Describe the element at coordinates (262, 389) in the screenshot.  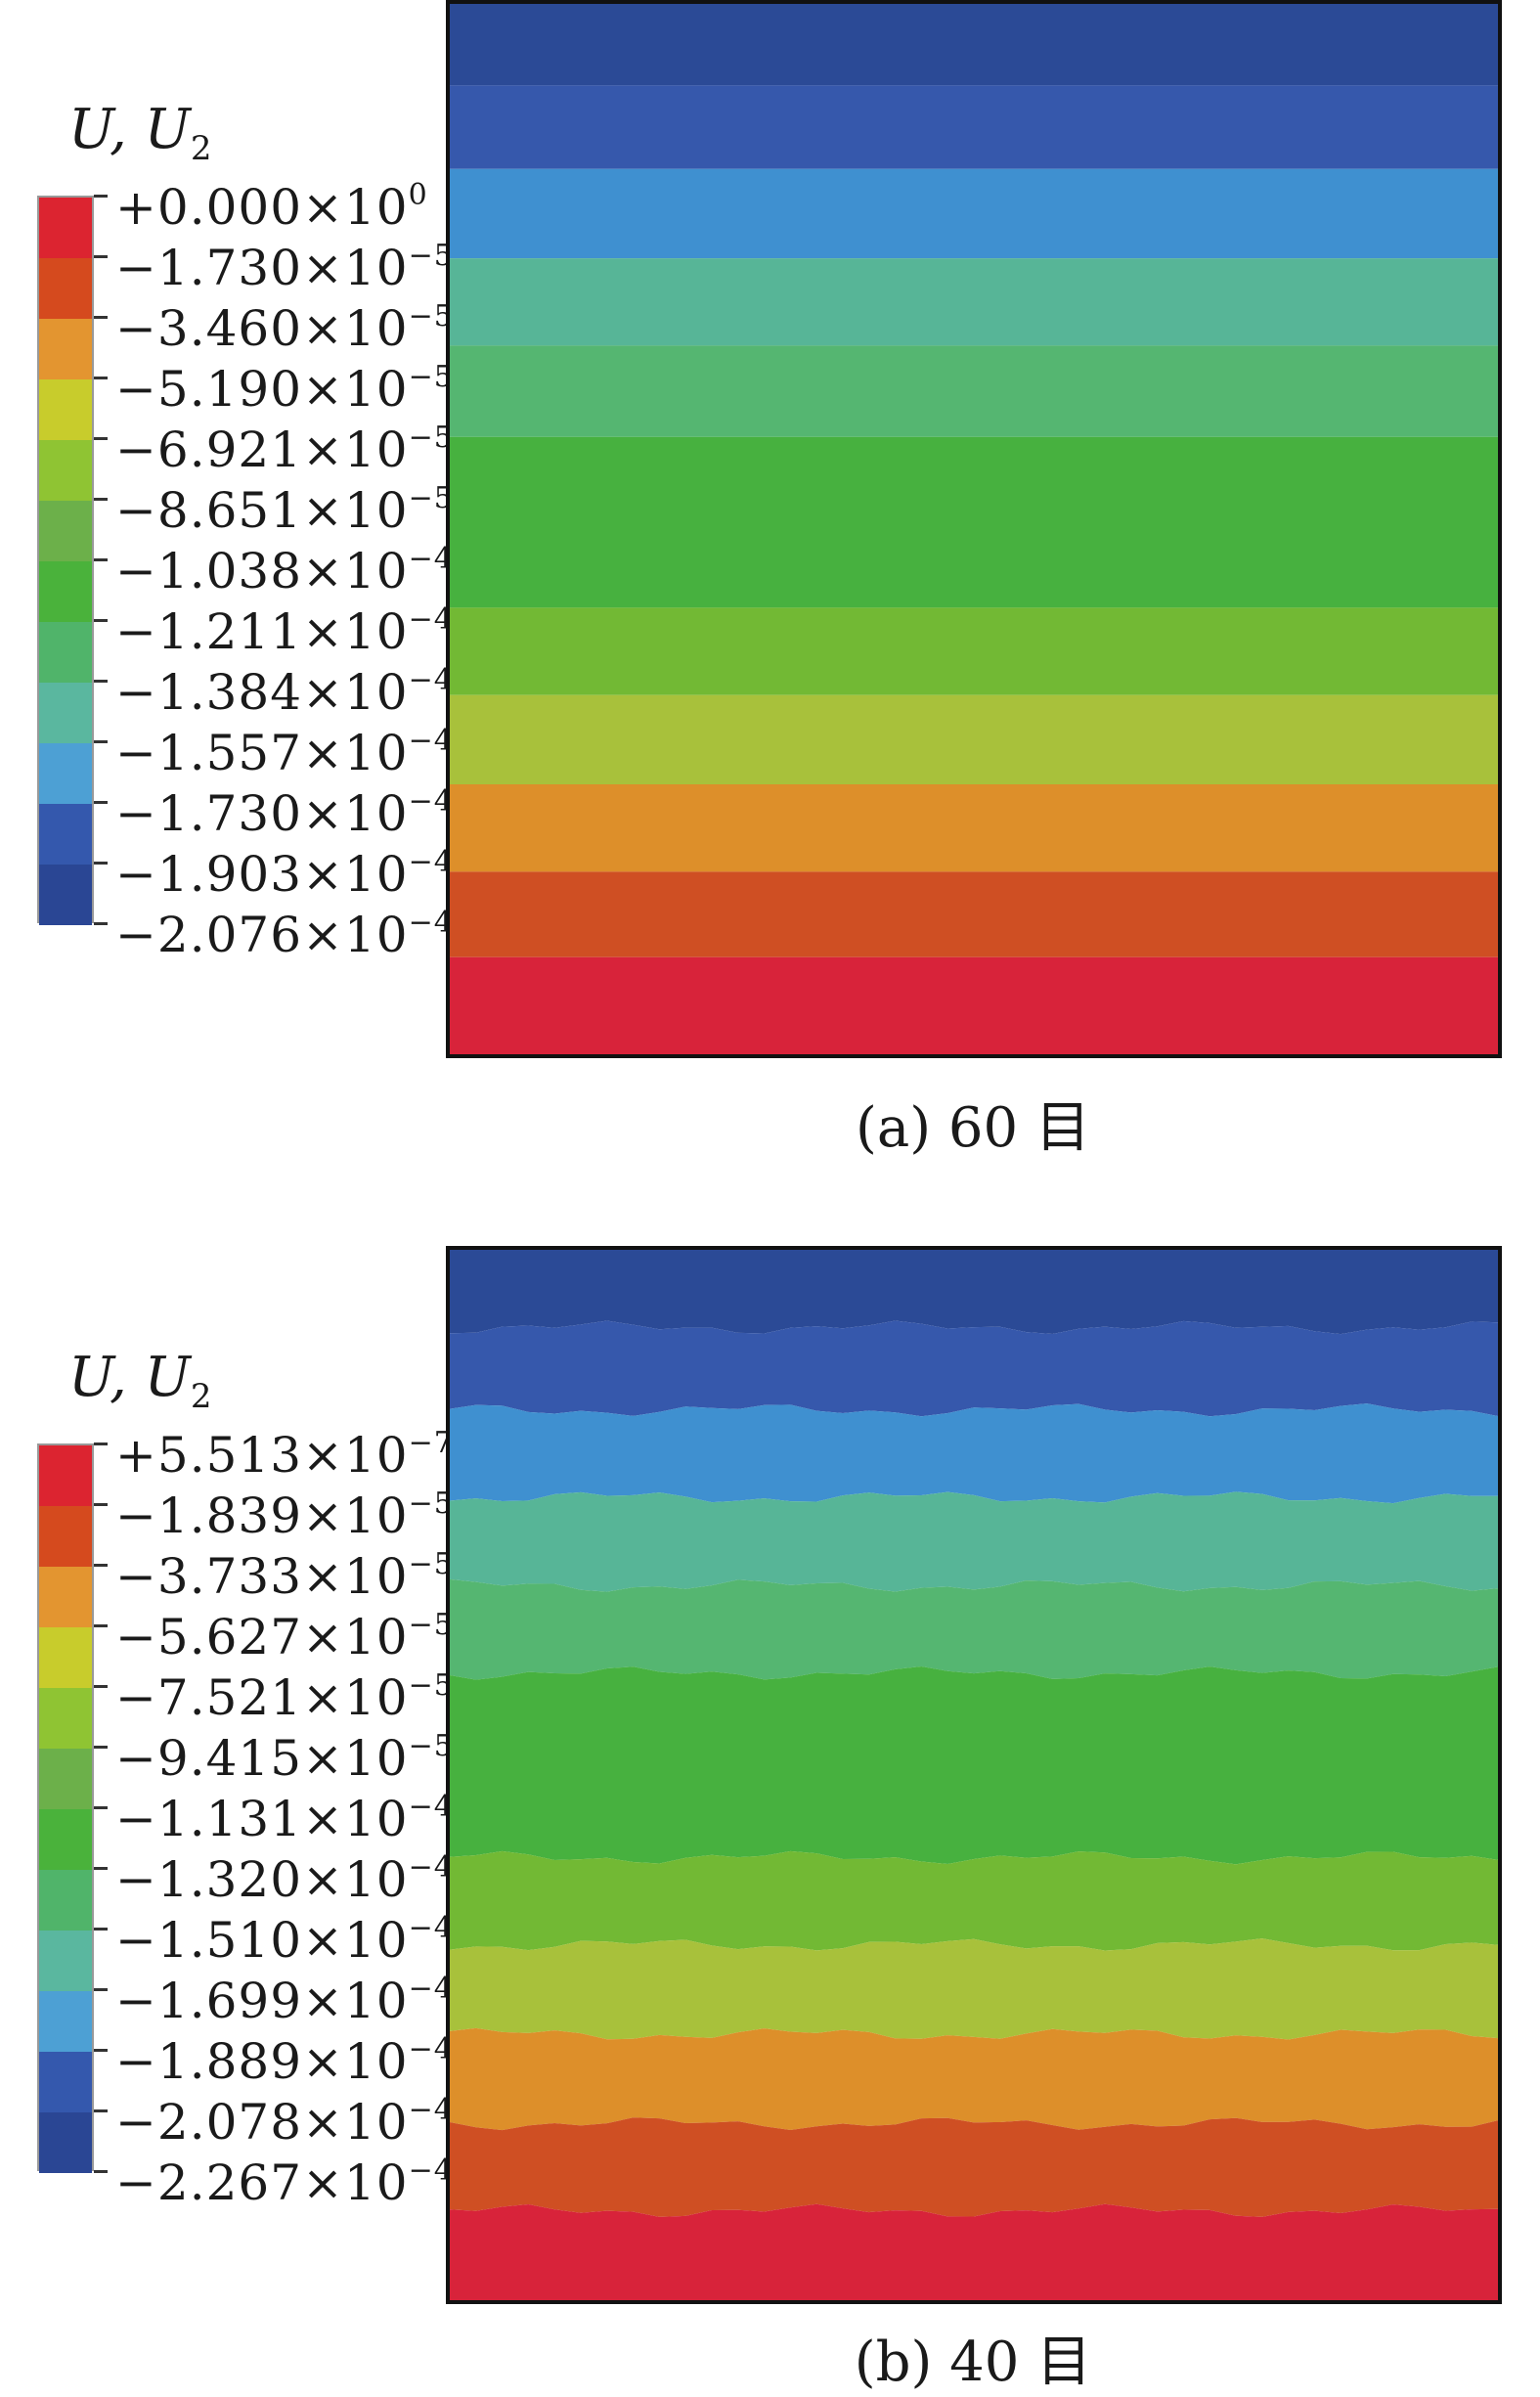
I see `legend-label-mantissa: −5.190×10` at that location.